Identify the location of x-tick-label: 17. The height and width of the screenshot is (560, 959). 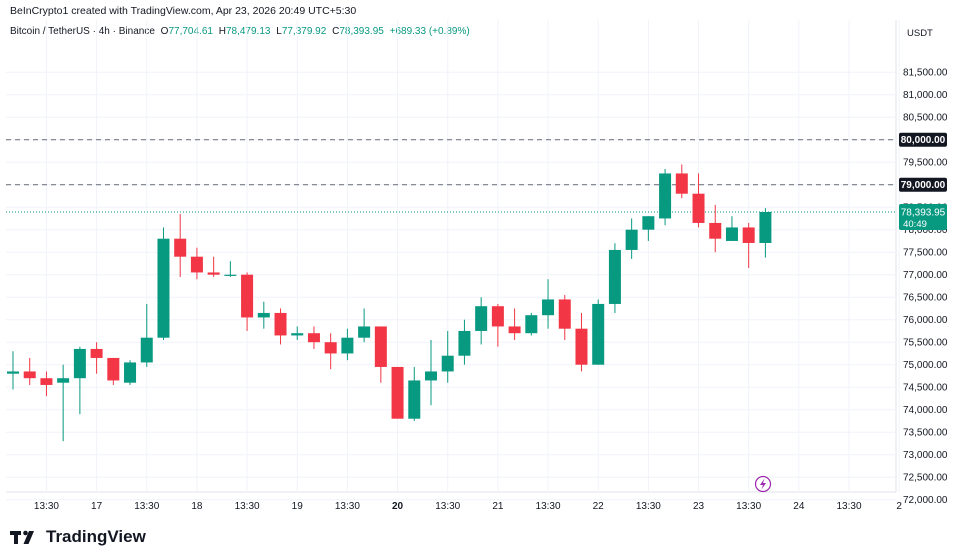
(97, 506).